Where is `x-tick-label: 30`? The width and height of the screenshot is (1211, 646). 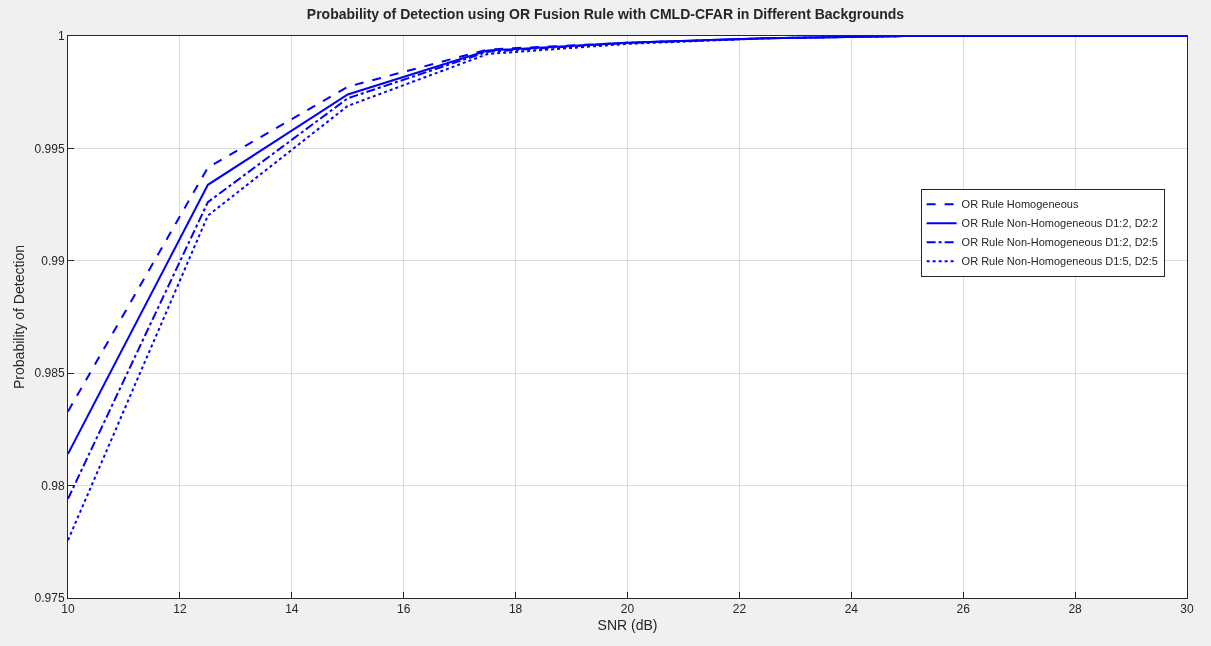
x-tick-label: 30 is located at coordinates (1187, 609).